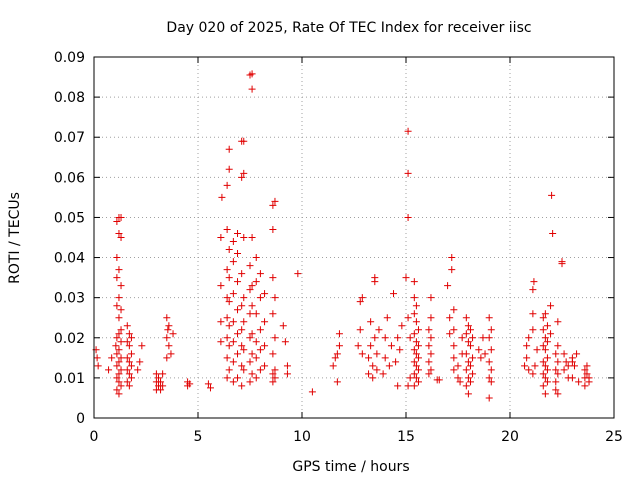  What do you see at coordinates (614, 437) in the screenshot?
I see `x-tick-label: 25` at bounding box center [614, 437].